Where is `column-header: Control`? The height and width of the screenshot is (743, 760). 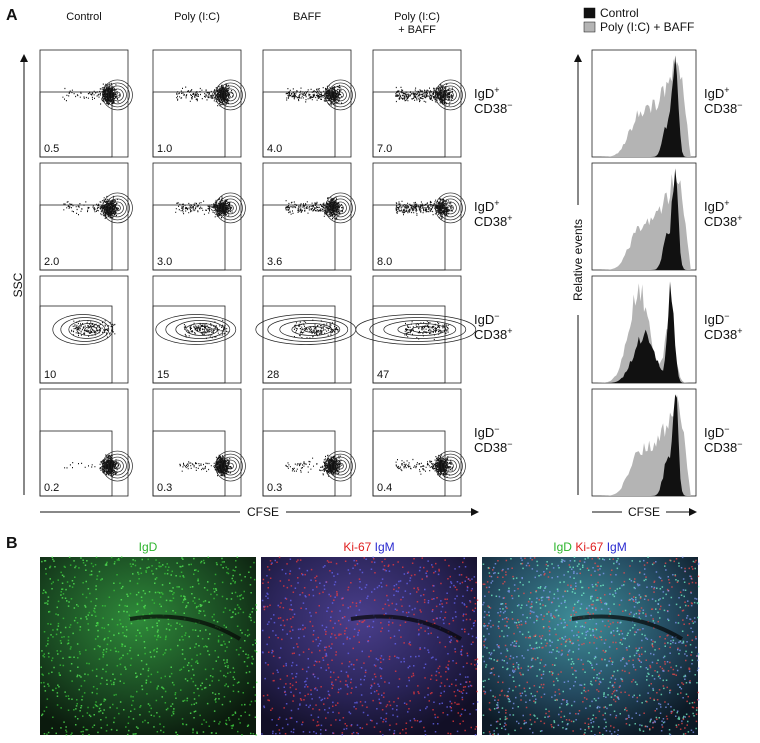
column-header: Control is located at coordinates (83, 17).